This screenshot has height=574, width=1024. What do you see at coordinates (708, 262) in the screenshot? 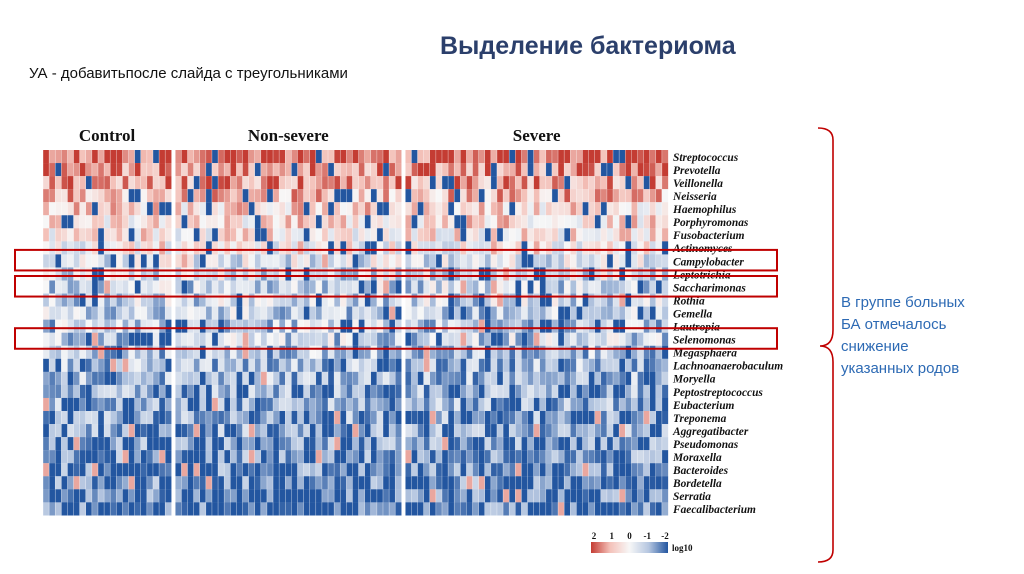
I see `row-label: Campylobacter` at bounding box center [708, 262].